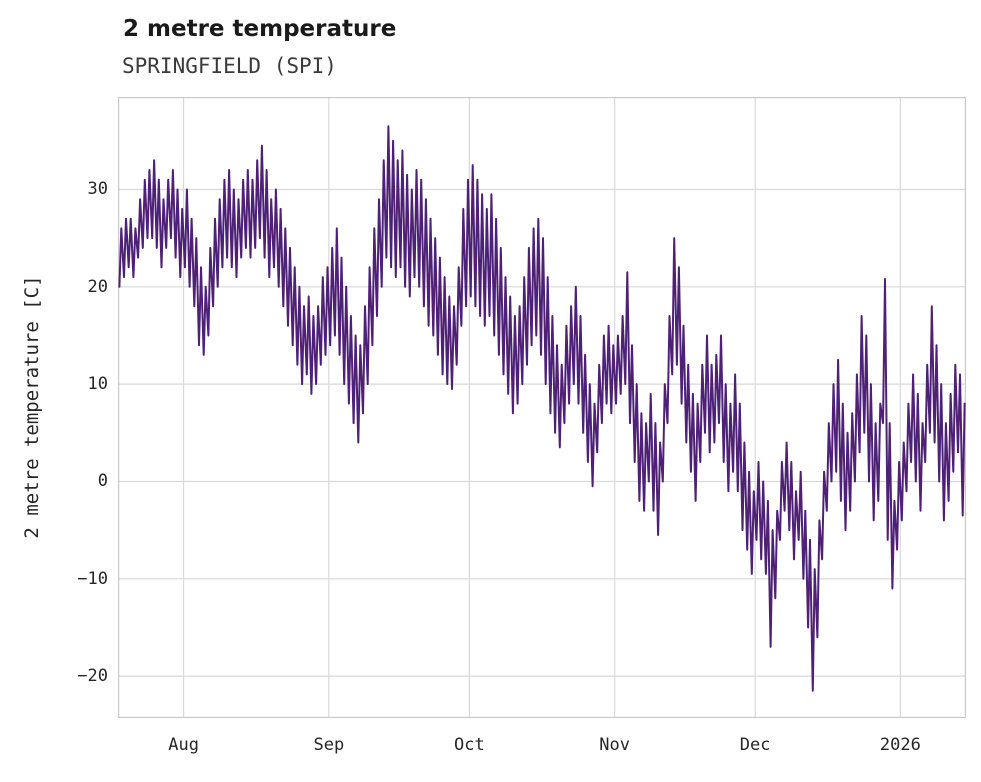 The image size is (981, 782). Describe the element at coordinates (97, 384) in the screenshot. I see `y-tick-label: 10` at that location.